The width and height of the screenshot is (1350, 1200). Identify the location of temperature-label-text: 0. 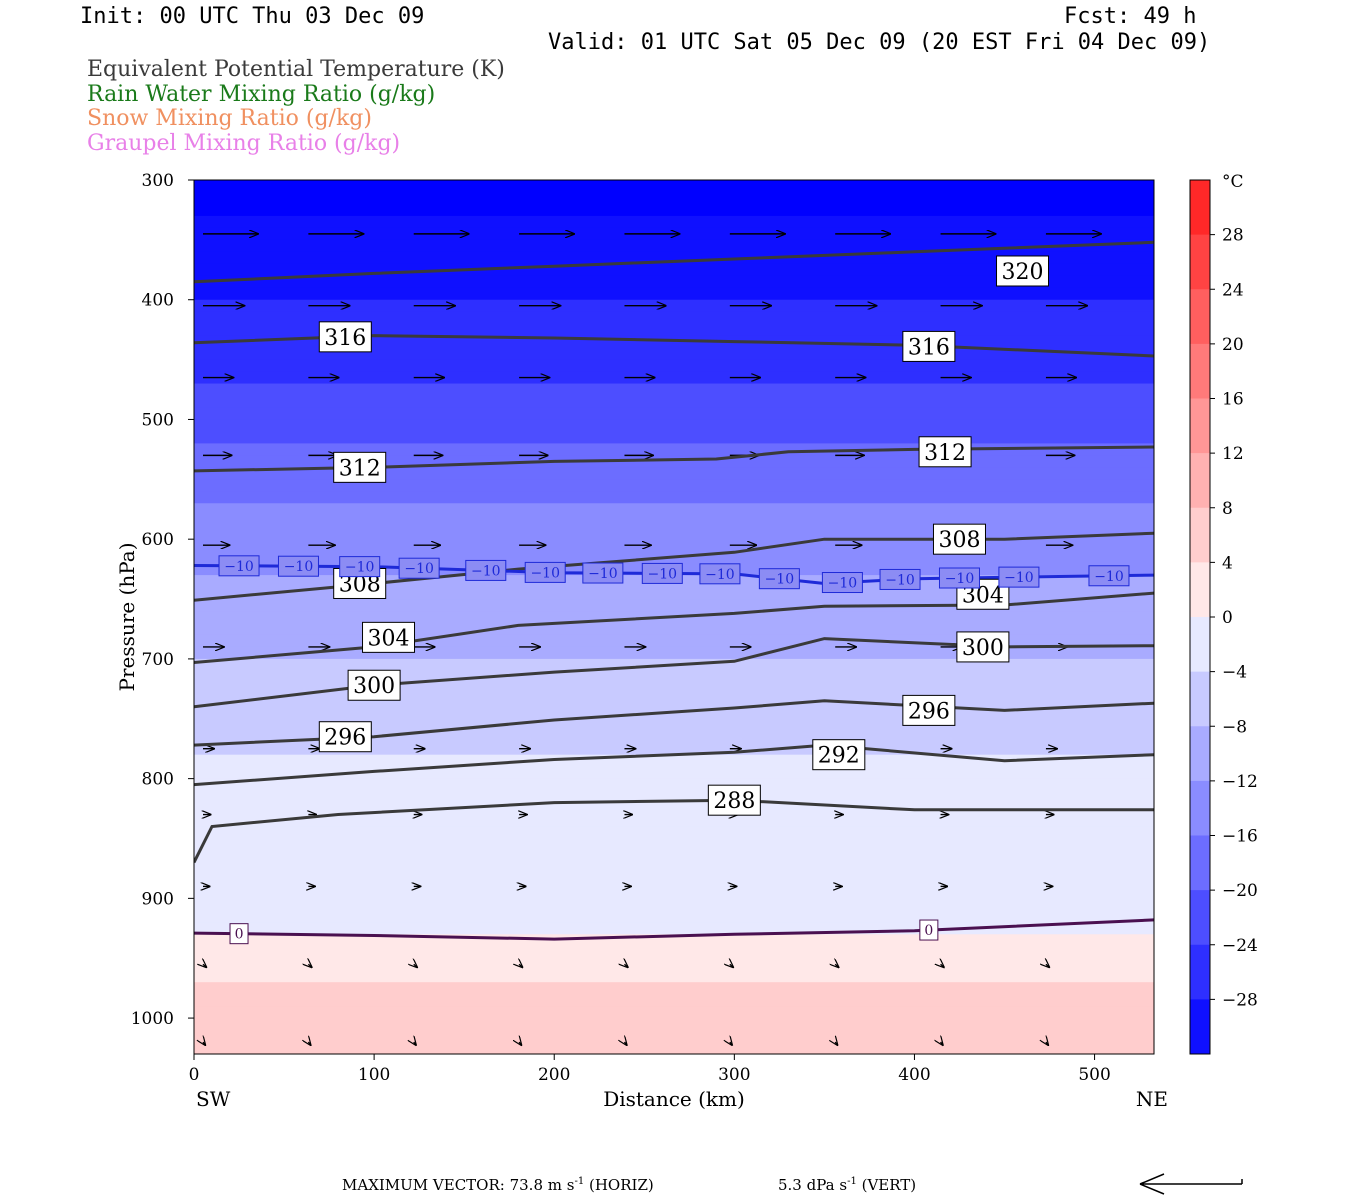
(928, 931).